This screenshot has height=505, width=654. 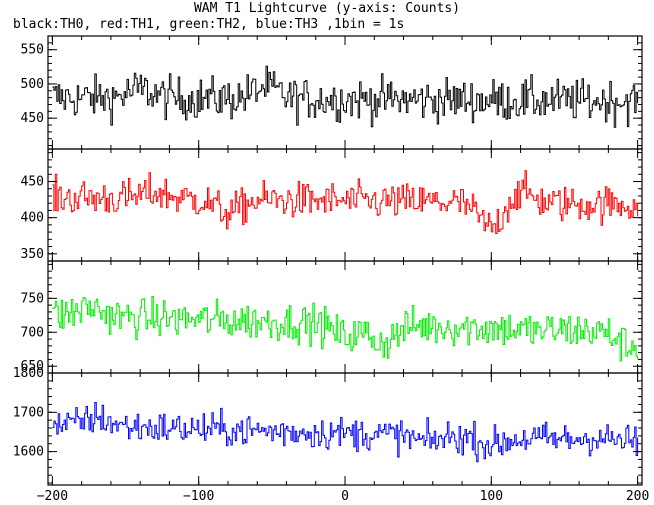 I want to click on chart-title: WAM T1 Lightcurve (y-axis: Counts), so click(x=327, y=8).